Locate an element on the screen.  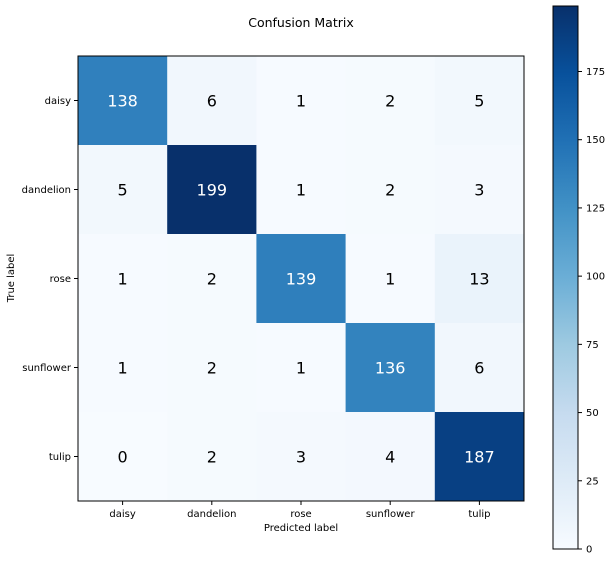
heatmap-cell-value: 13 is located at coordinates (479, 279).